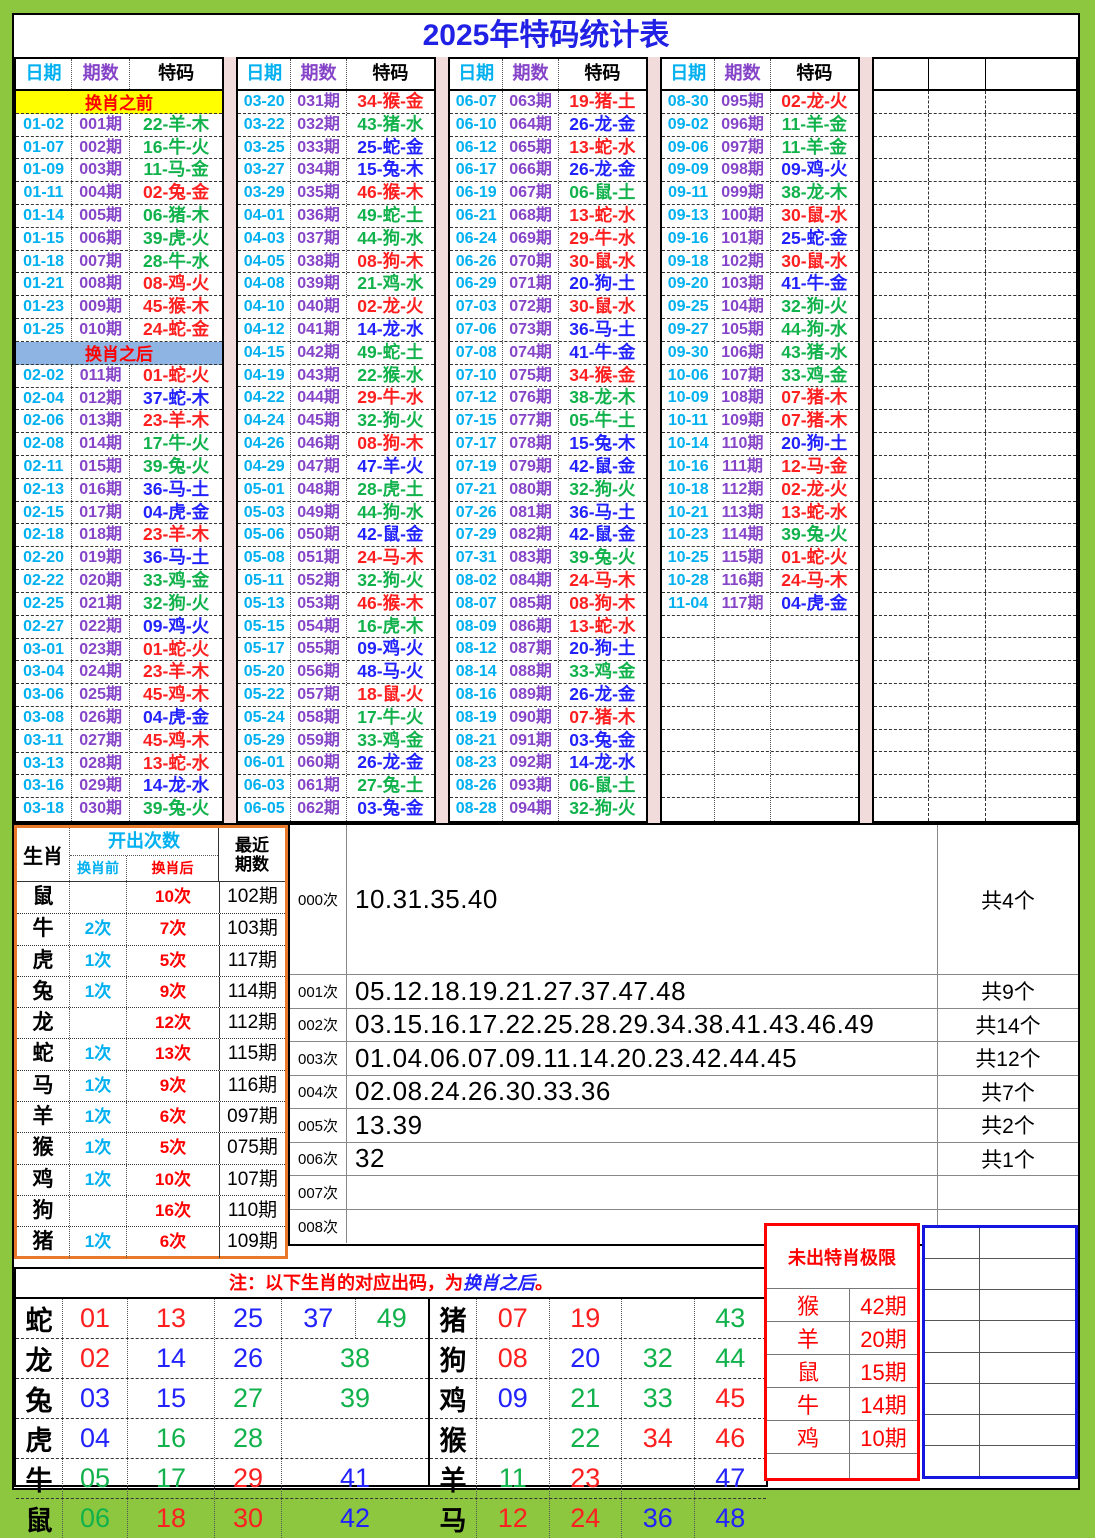  What do you see at coordinates (175, 603) in the screenshot?
I see `draw-code: 32-狗-火` at bounding box center [175, 603].